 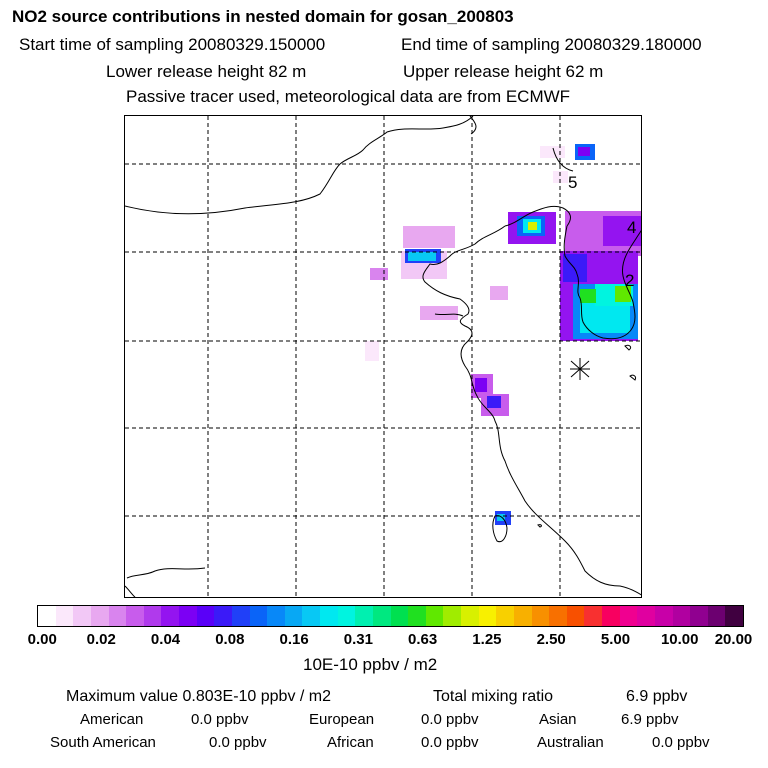 I want to click on upper-release-height-label: Upper release height 62 m, so click(x=503, y=71).